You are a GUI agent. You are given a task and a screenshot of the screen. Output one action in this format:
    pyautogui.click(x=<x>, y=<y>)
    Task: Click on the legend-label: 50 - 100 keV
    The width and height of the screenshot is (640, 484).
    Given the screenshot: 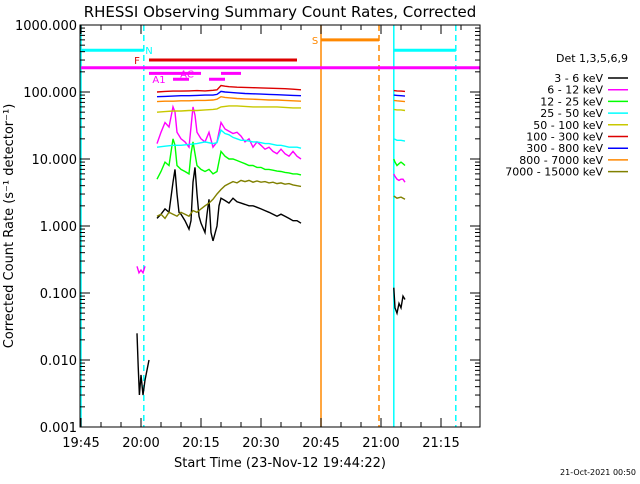 What is the action you would take?
    pyautogui.click(x=568, y=125)
    